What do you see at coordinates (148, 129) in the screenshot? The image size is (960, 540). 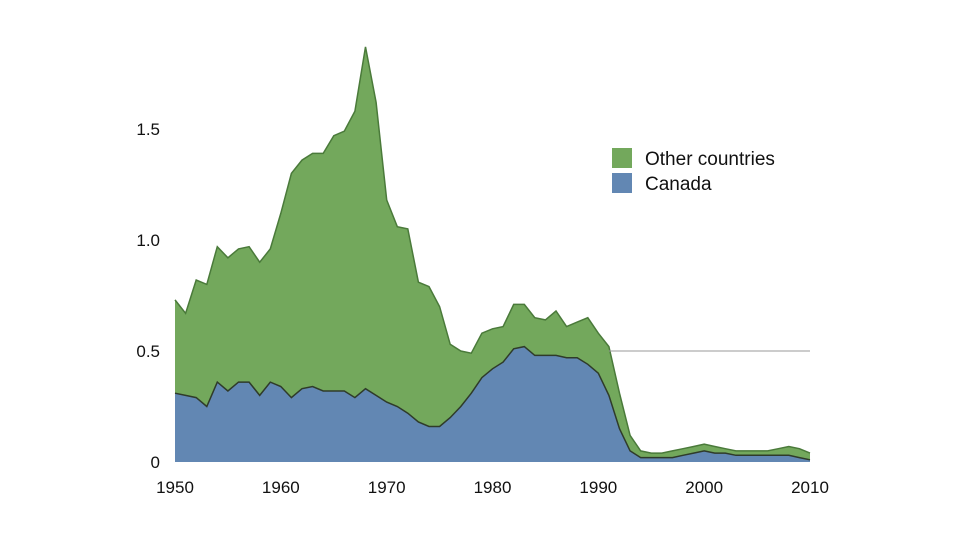 I see `y-tick-label: 1.5` at bounding box center [148, 129].